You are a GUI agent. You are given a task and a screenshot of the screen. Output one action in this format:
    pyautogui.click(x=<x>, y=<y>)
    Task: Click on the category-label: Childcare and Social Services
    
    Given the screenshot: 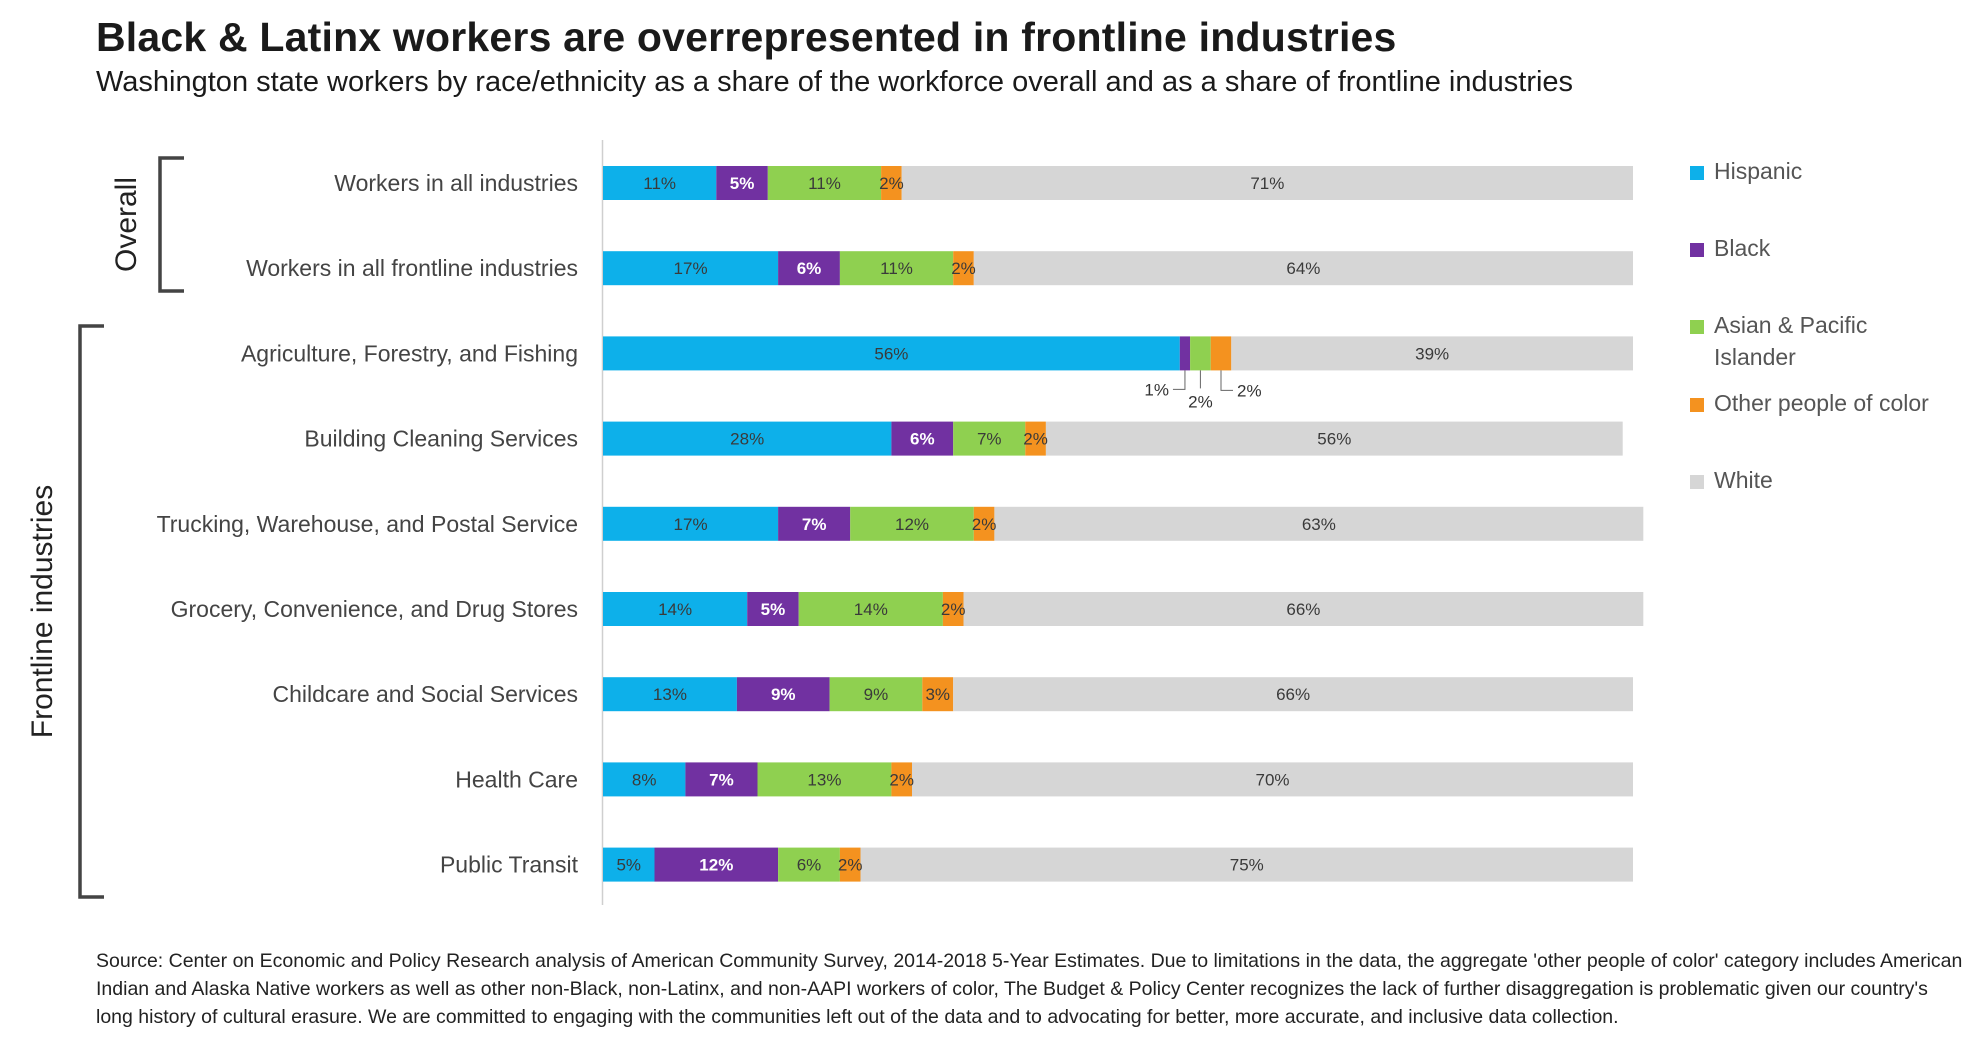 What is the action you would take?
    pyautogui.click(x=425, y=694)
    